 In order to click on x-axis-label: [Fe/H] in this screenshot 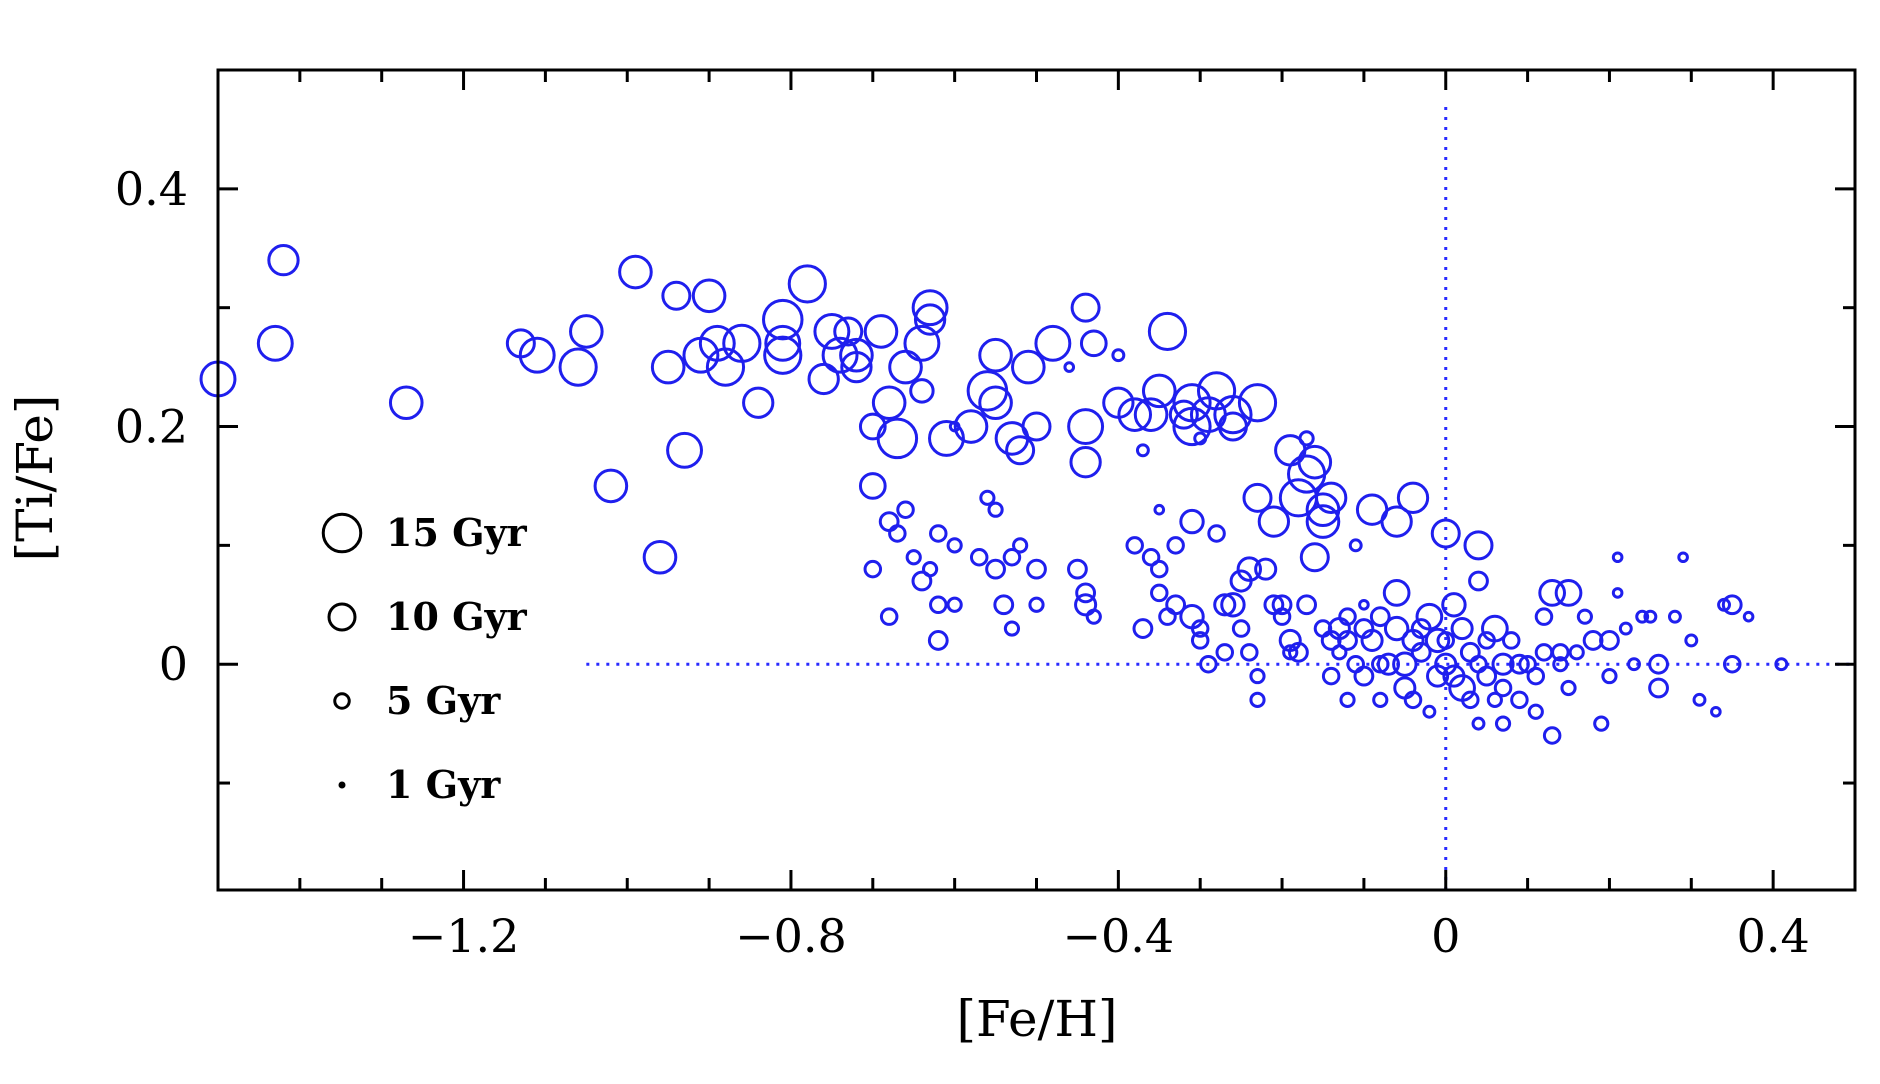, I will do `click(1036, 1019)`.